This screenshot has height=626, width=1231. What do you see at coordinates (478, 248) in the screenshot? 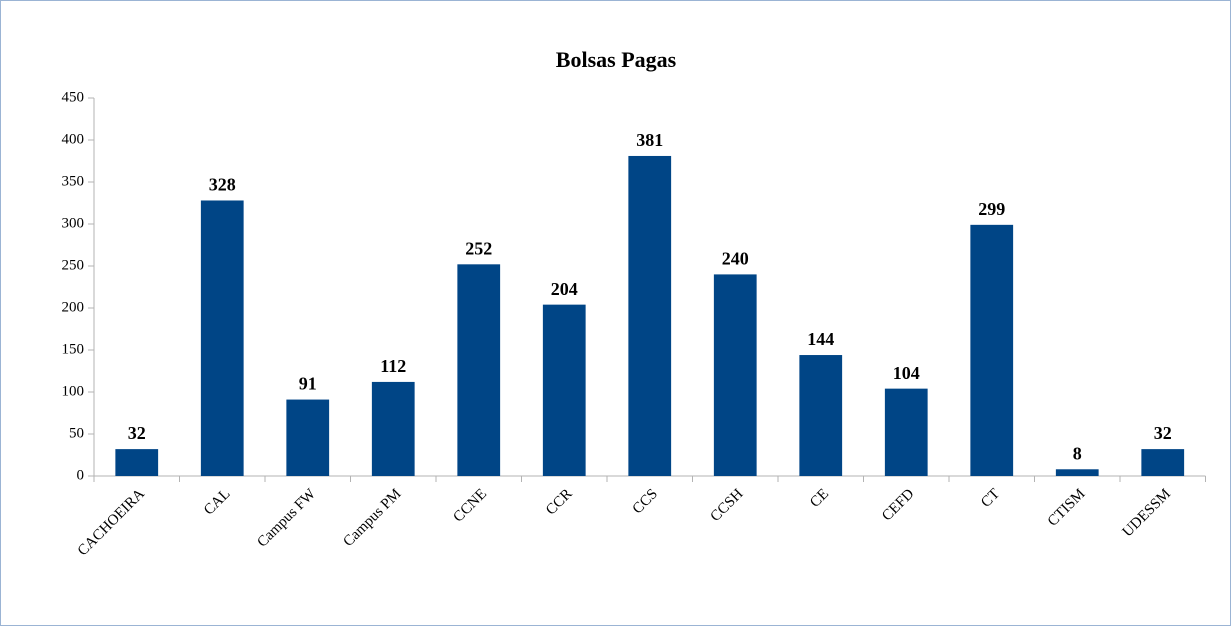
I see `data-label: 252` at bounding box center [478, 248].